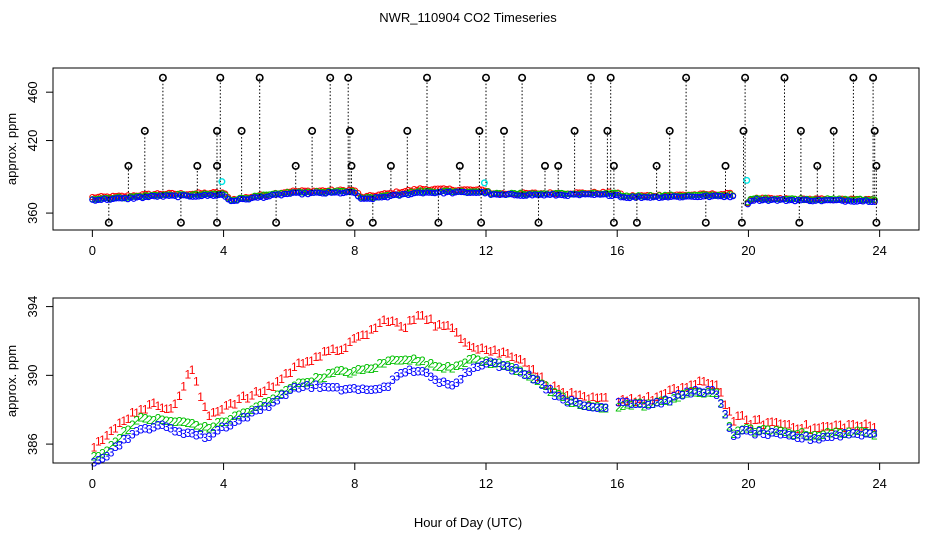  Describe the element at coordinates (39, 152) in the screenshot. I see `top-y-axis: 360 420 460` at that location.